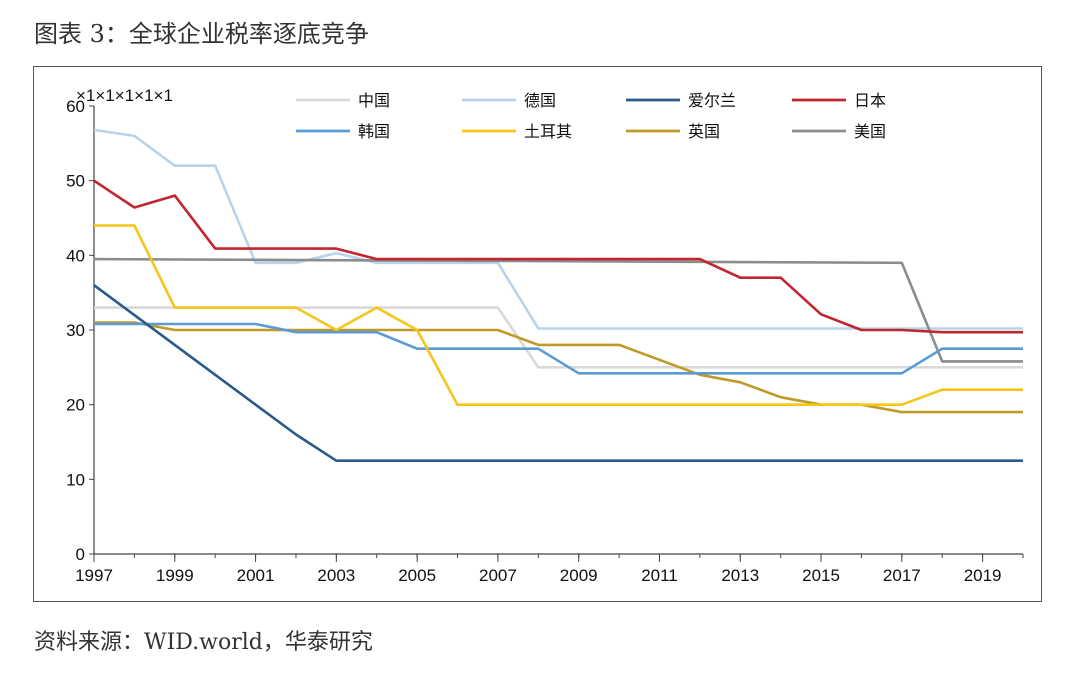 Image resolution: width=1080 pixels, height=686 pixels. Describe the element at coordinates (870, 131) in the screenshot. I see `legend-label: 美国` at that location.